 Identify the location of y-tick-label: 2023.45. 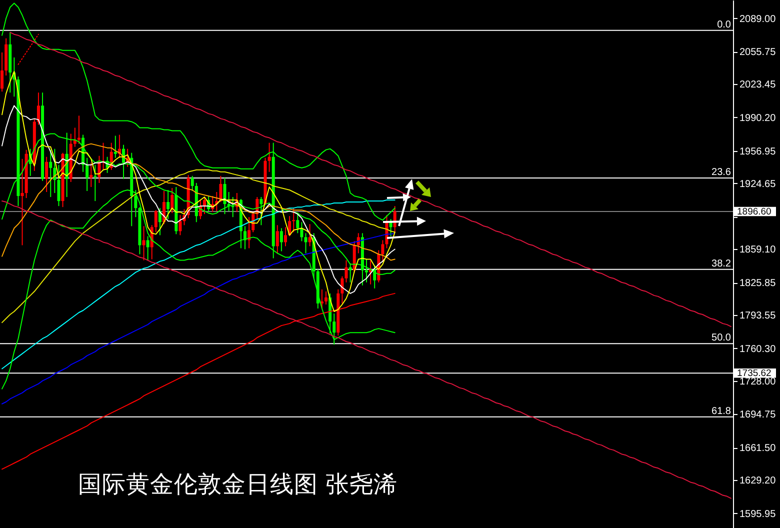
(758, 85).